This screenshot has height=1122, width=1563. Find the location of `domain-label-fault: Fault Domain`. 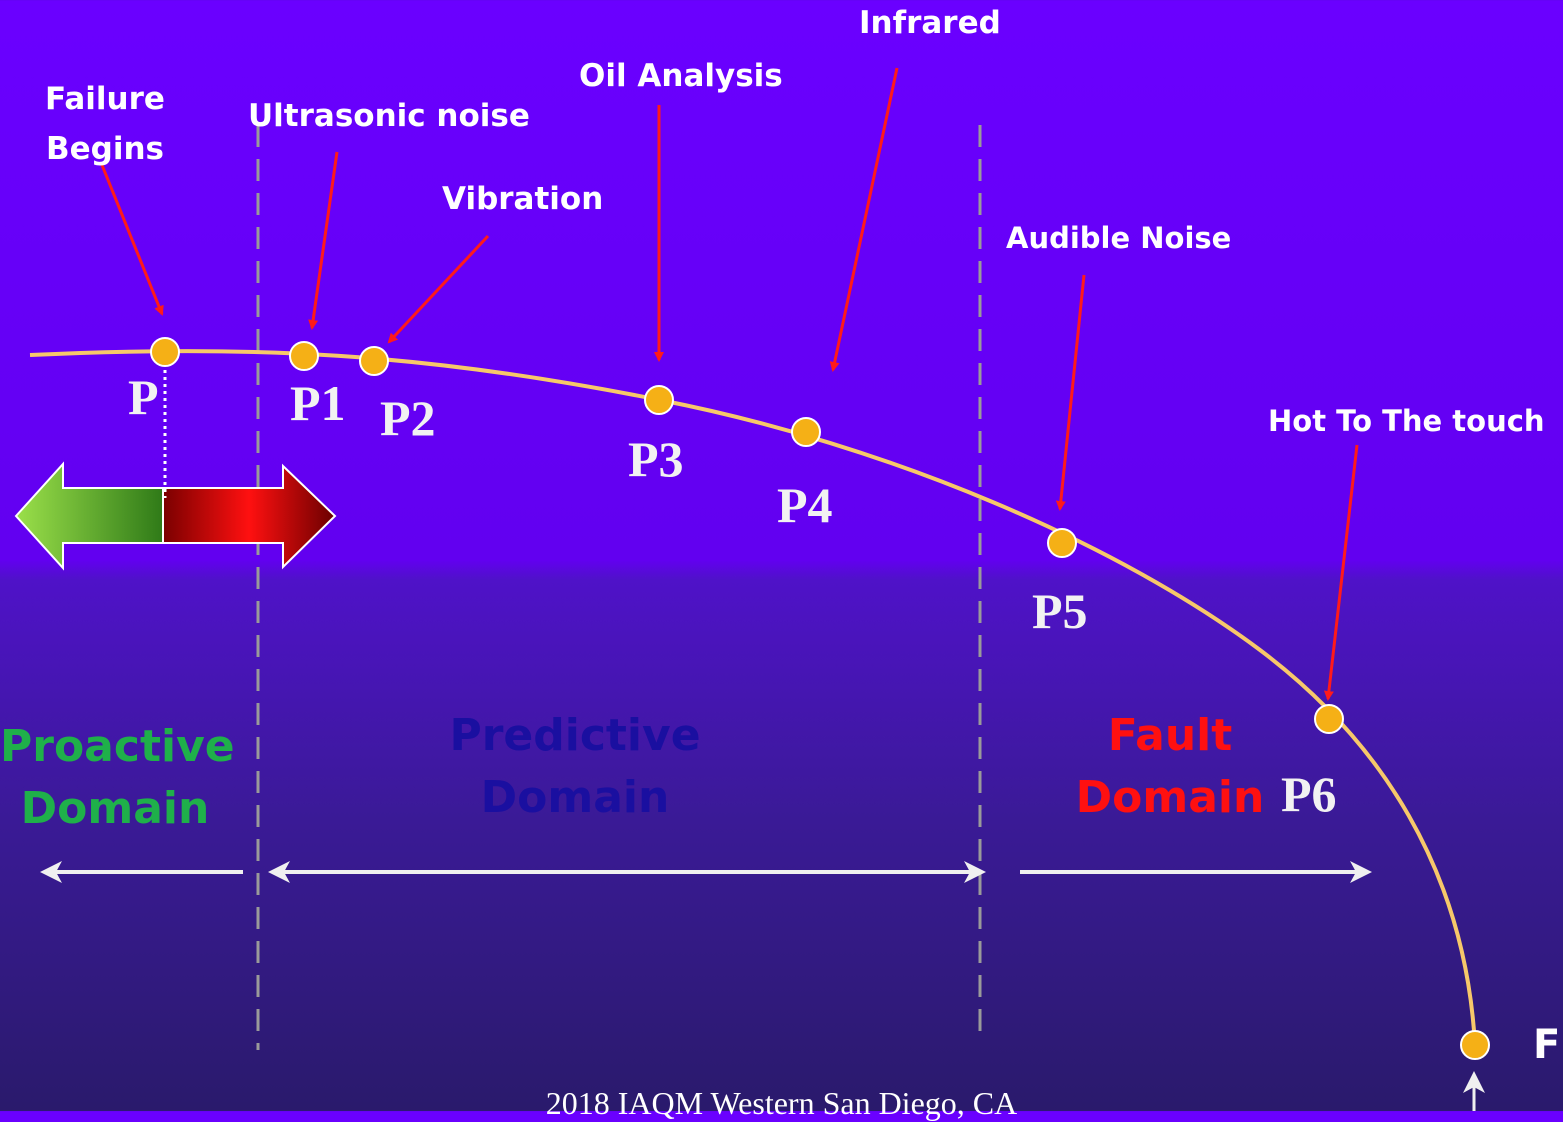

domain-label-fault: Fault Domain is located at coordinates (1170, 767).